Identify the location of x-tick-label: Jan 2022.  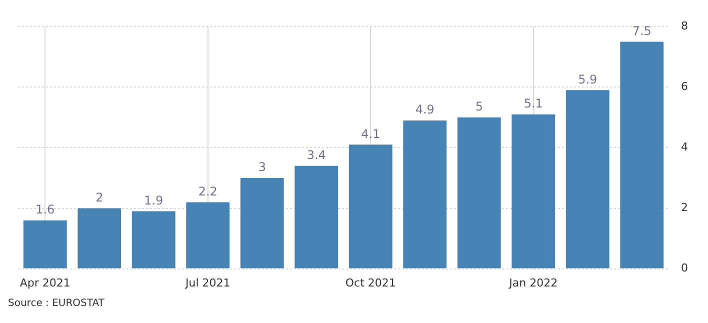
(533, 283).